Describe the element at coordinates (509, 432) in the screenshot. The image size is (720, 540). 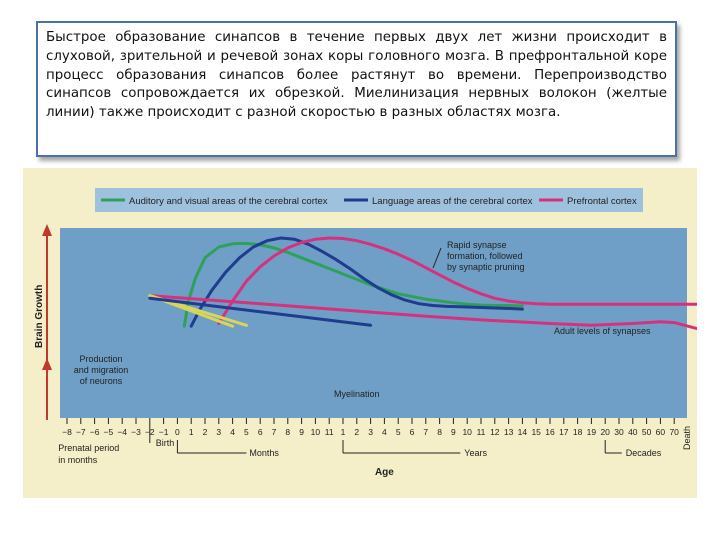
I see `x-tick-label: 13` at that location.